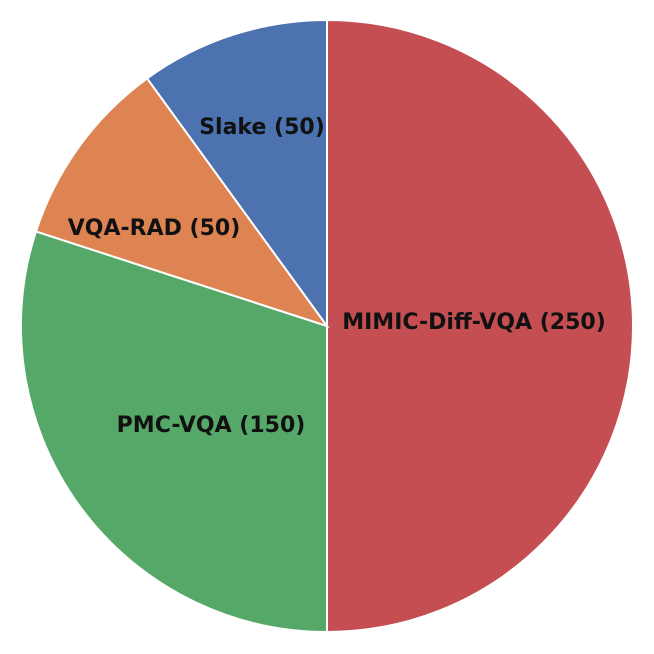 The height and width of the screenshot is (654, 654). I want to click on pie-slice-slake, so click(236, 174).